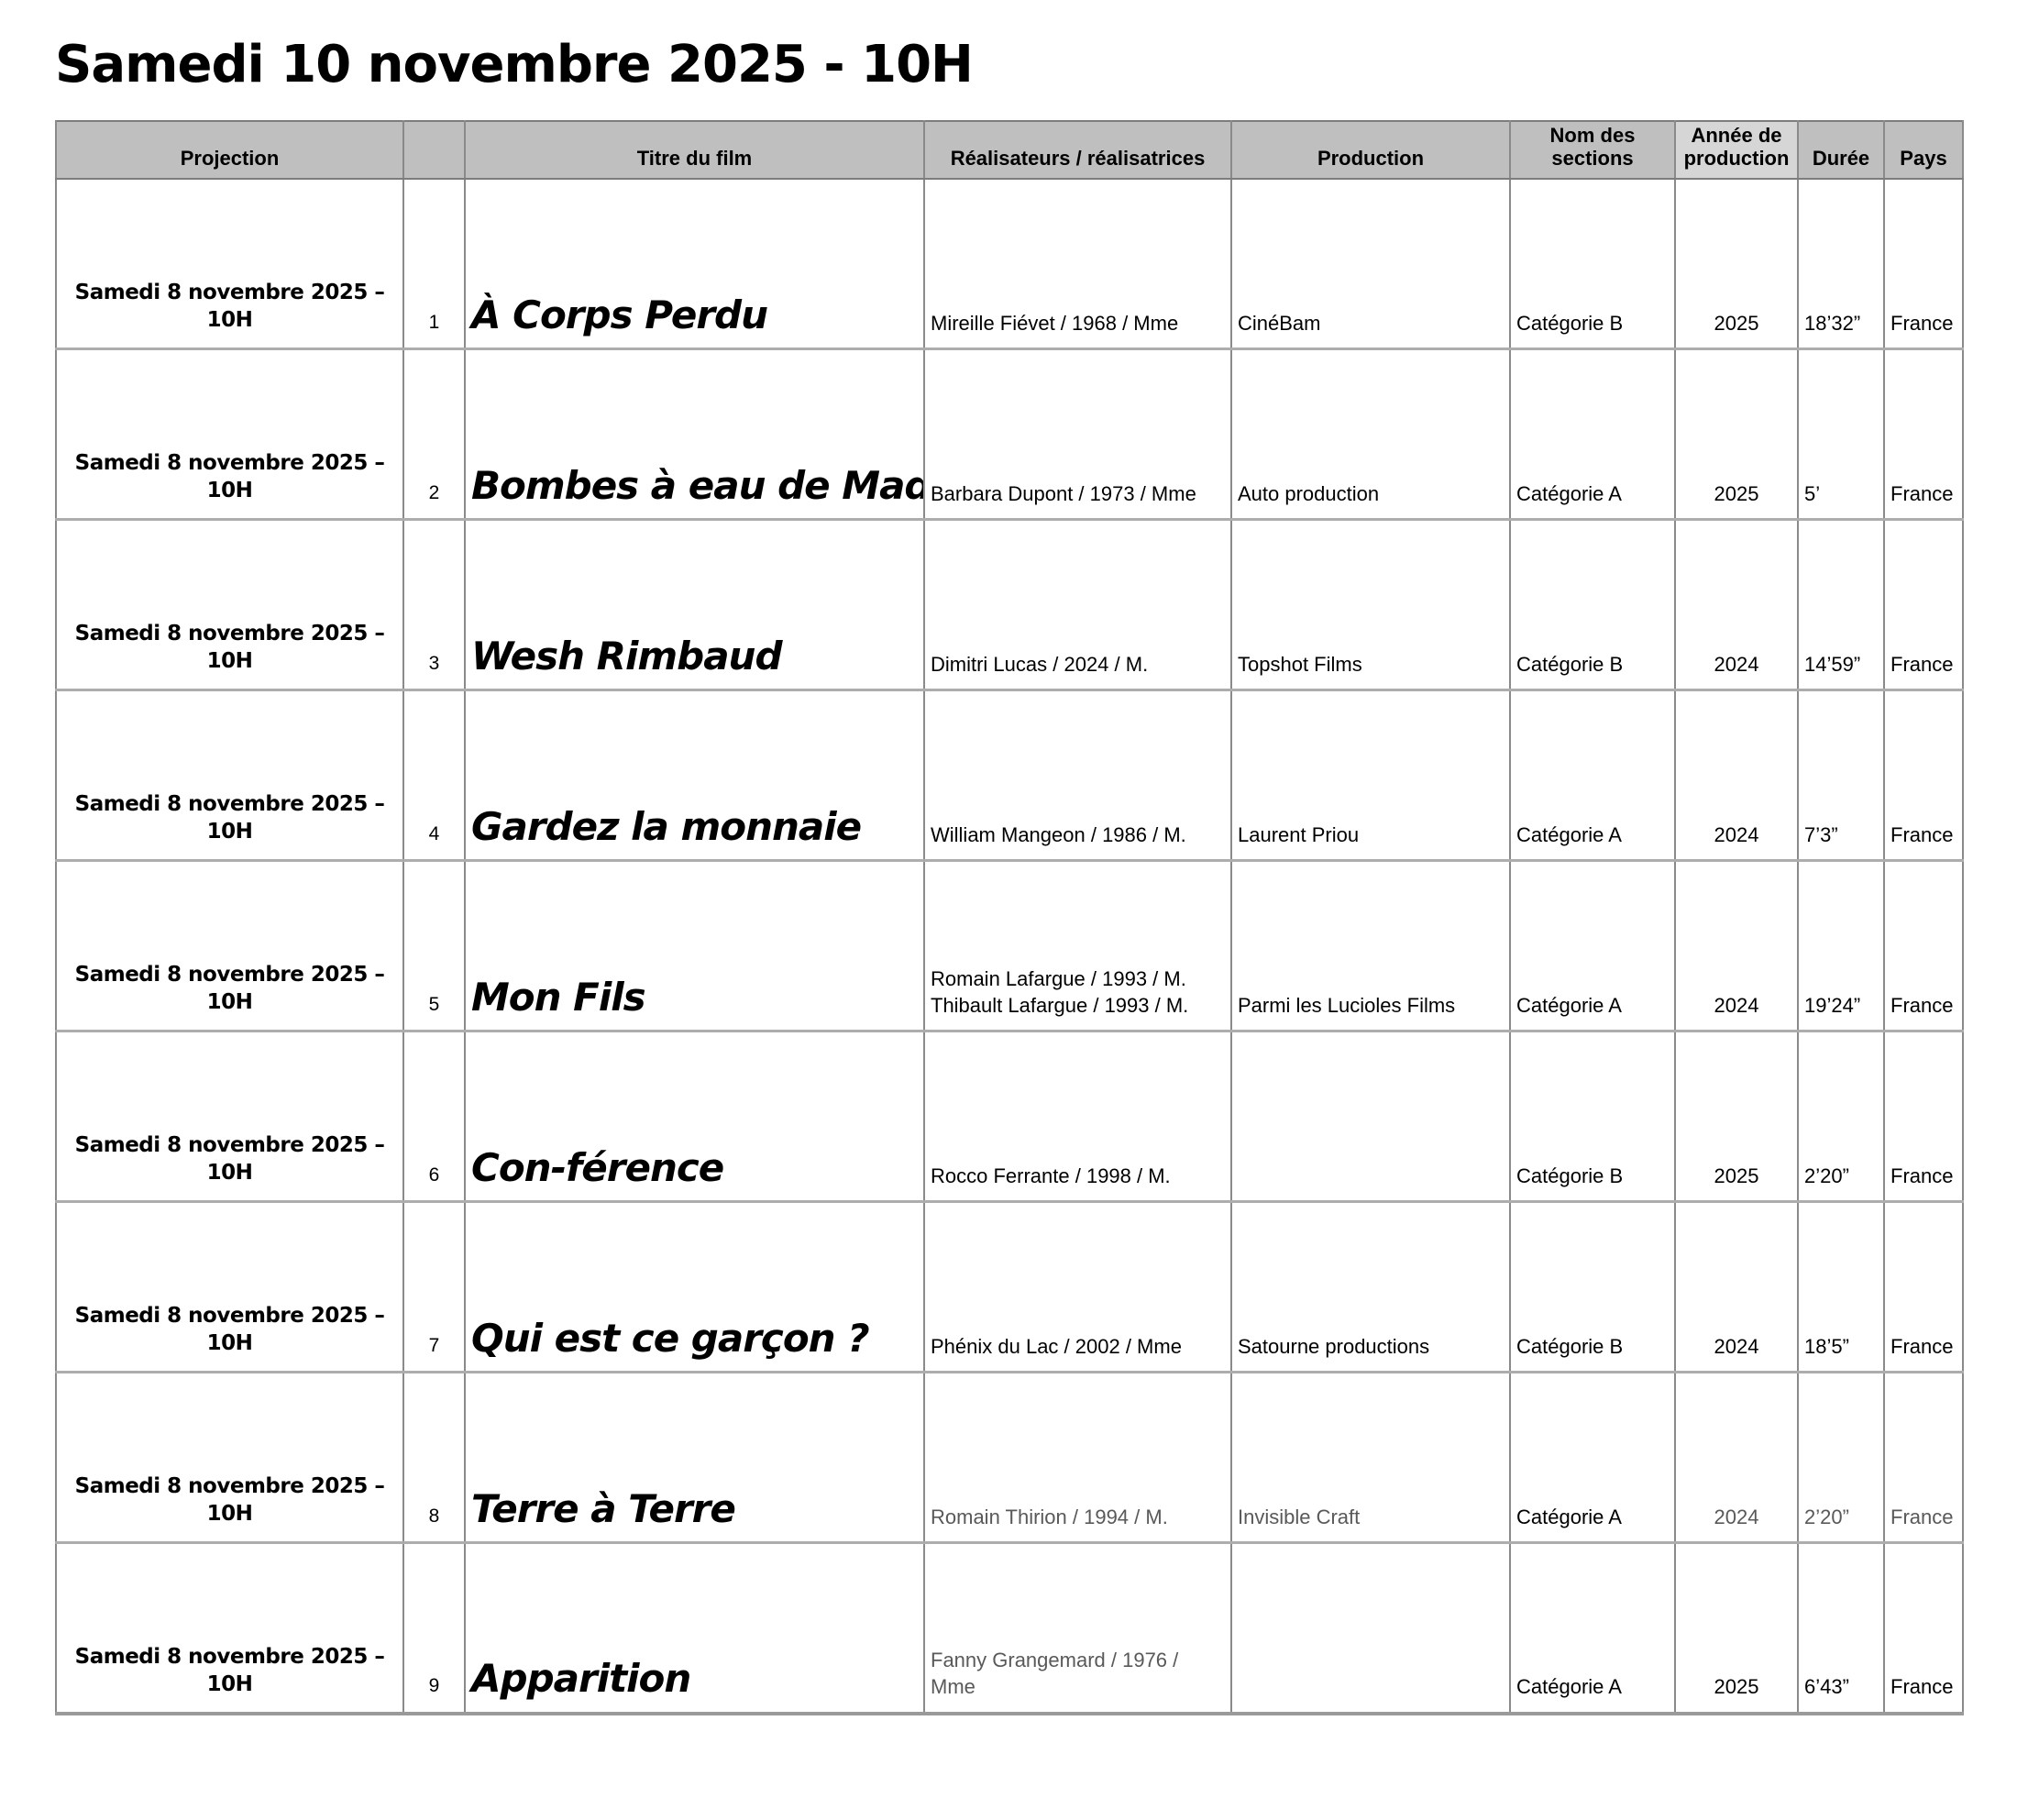  I want to click on production-cell: Satourne productions, so click(1371, 1287).